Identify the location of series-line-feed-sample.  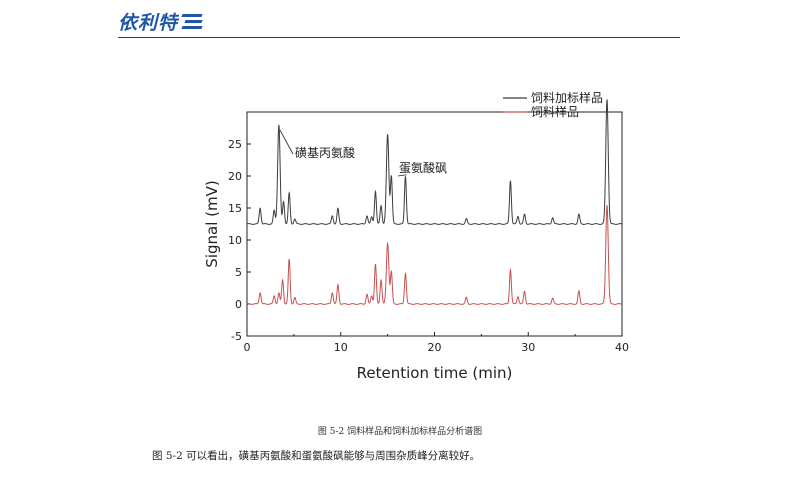
(434, 255).